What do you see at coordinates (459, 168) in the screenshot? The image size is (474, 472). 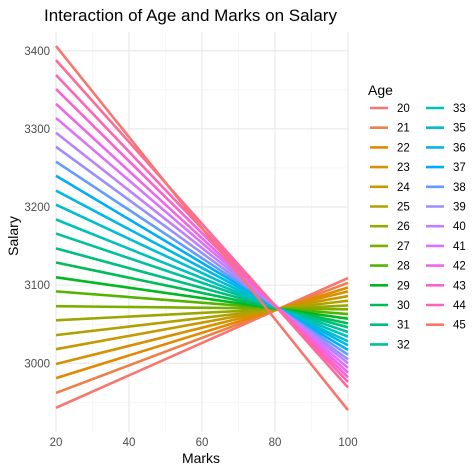 I see `legend-label: 37` at bounding box center [459, 168].